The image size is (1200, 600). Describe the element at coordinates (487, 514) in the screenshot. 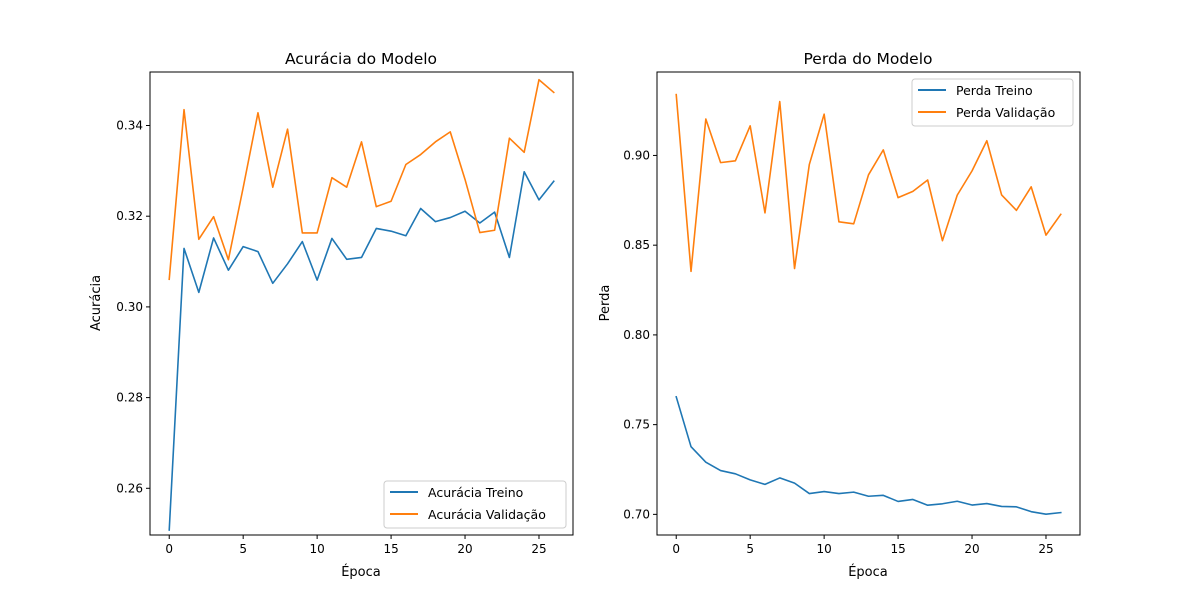

I see `legend-label-validacao: Acurácia Validação` at that location.